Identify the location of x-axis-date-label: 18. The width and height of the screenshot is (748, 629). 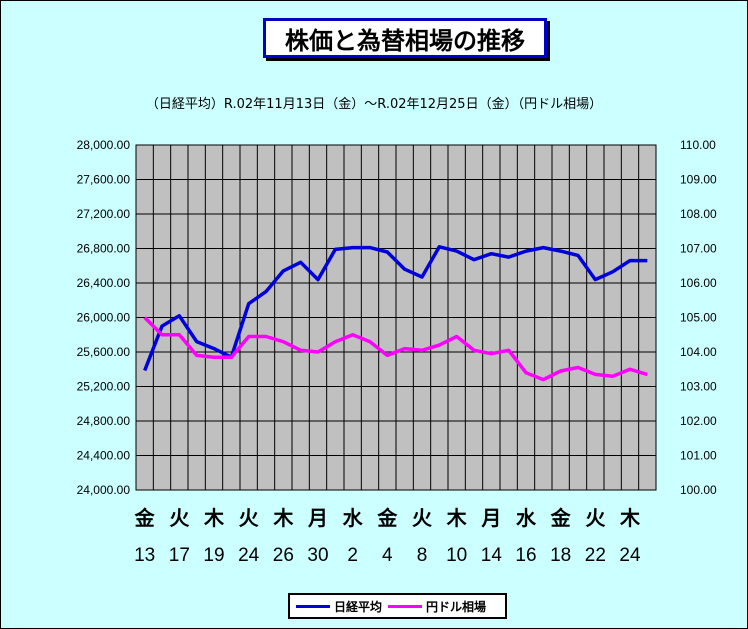
(560, 555).